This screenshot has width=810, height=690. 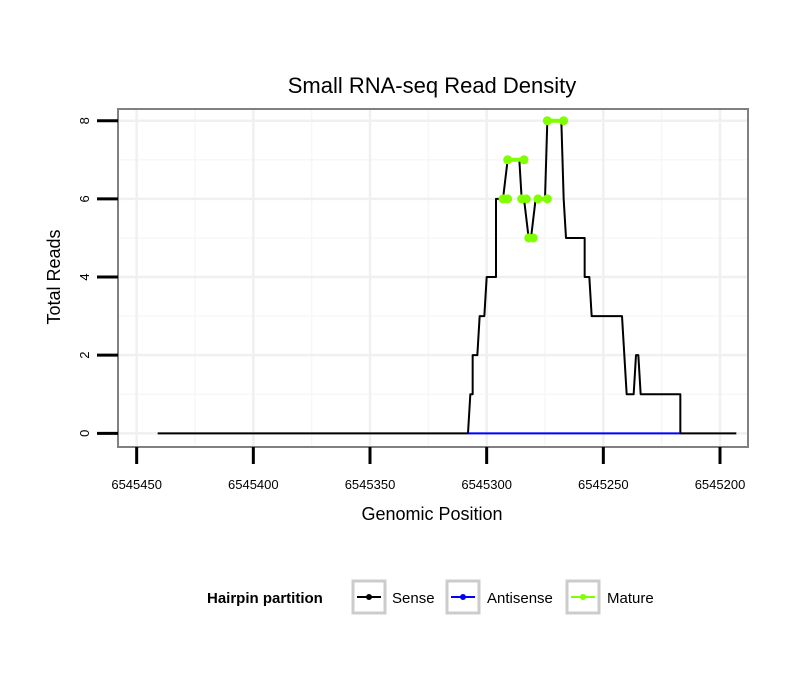 What do you see at coordinates (720, 484) in the screenshot?
I see `x-tick-label: 6545200` at bounding box center [720, 484].